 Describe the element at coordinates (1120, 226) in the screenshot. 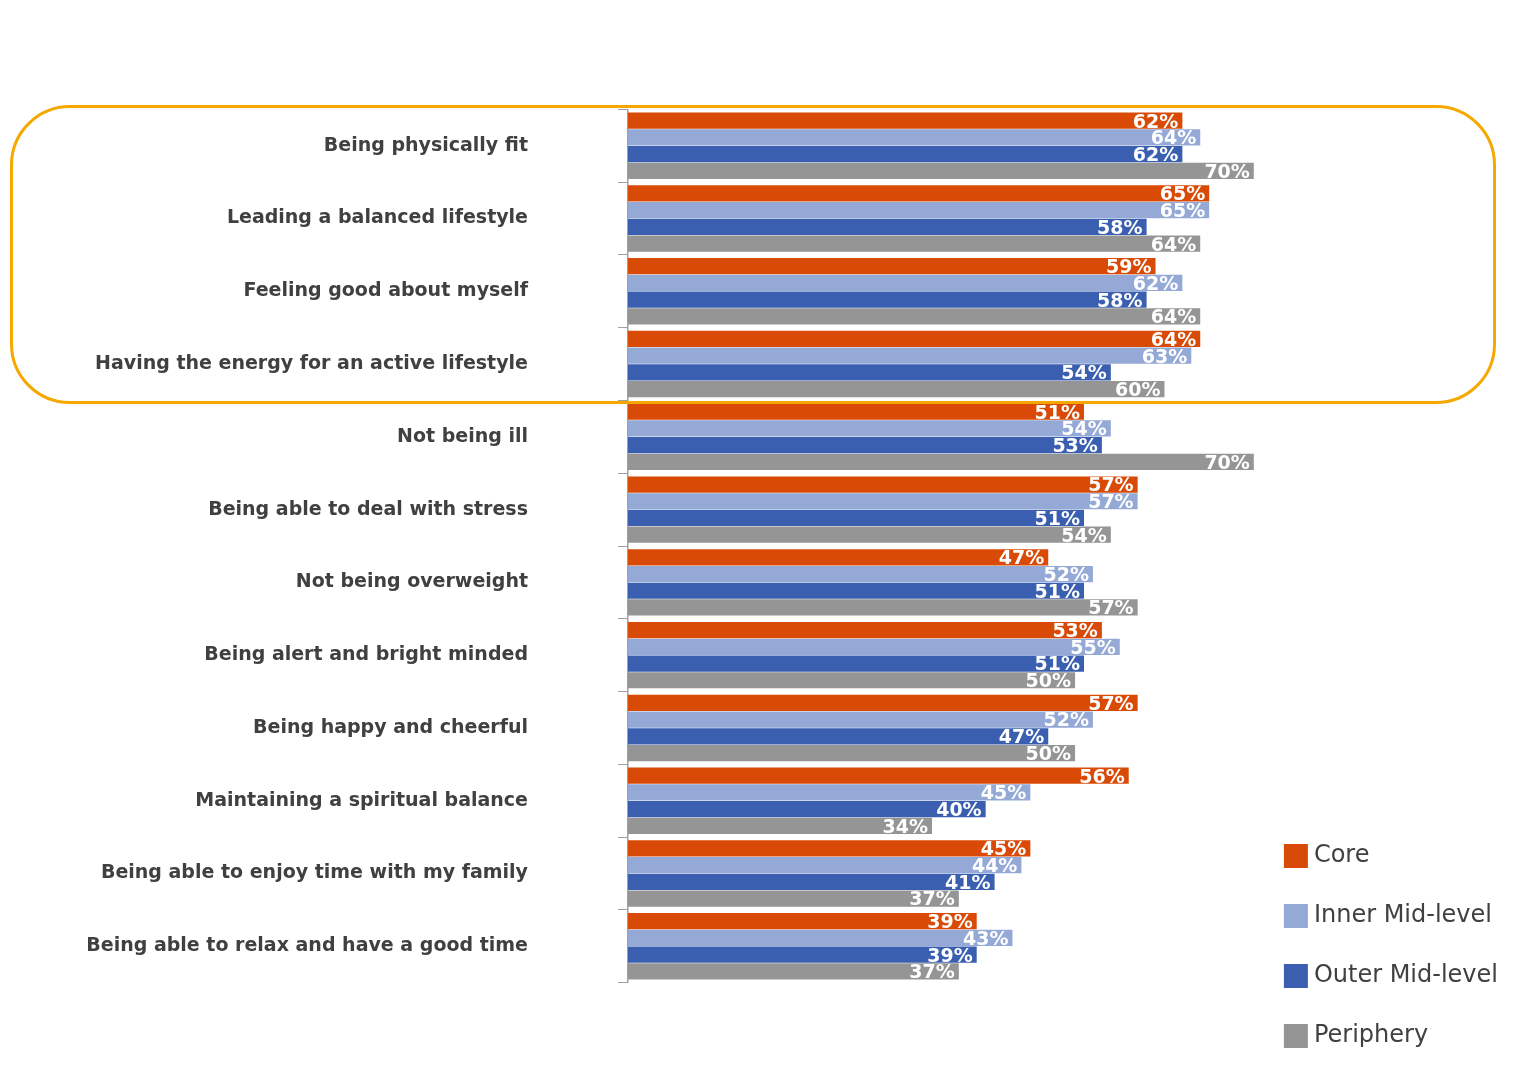

I see `data-label: 58%` at that location.